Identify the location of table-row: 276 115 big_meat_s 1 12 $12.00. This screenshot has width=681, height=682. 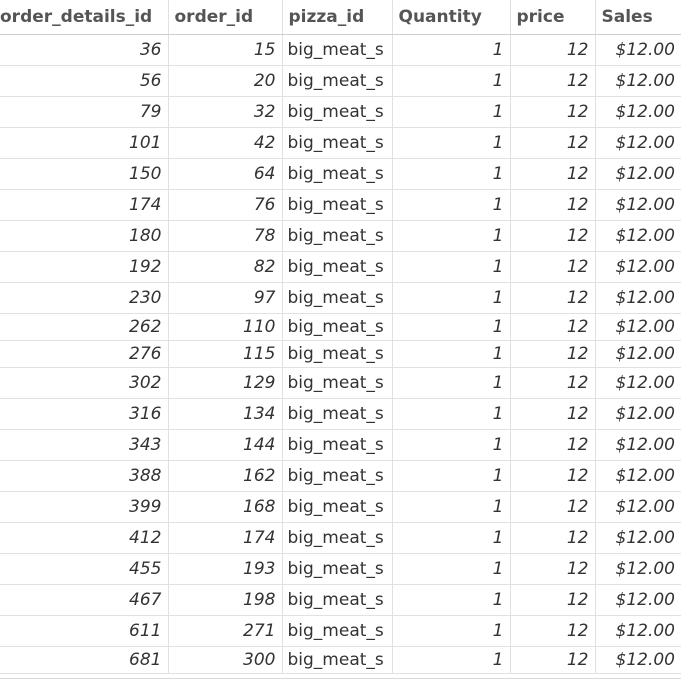
(340, 354).